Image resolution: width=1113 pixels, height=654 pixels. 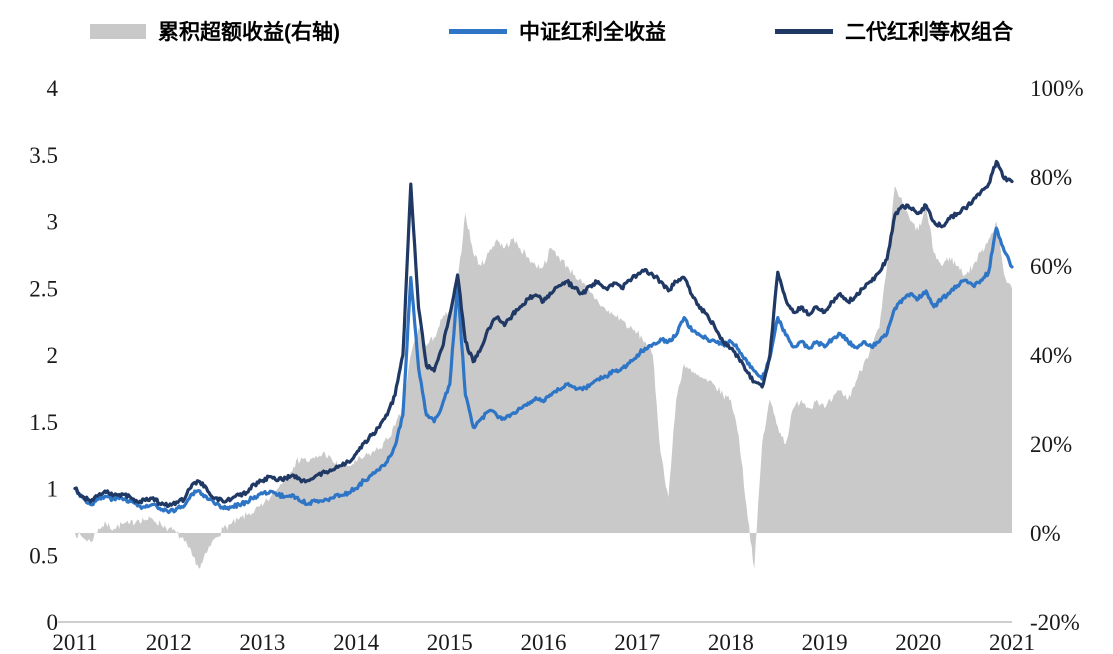 What do you see at coordinates (43, 288) in the screenshot?
I see `left-axis-tick-label: 2.5` at bounding box center [43, 288].